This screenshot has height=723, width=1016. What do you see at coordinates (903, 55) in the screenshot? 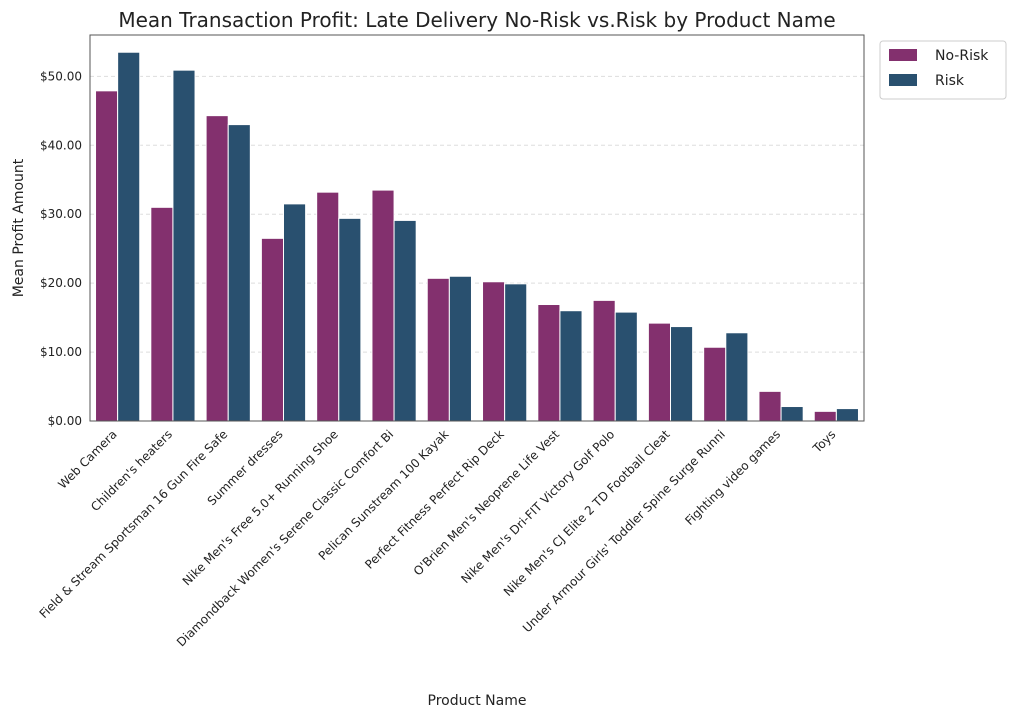
I see `legend-swatch-no-risk` at bounding box center [903, 55].